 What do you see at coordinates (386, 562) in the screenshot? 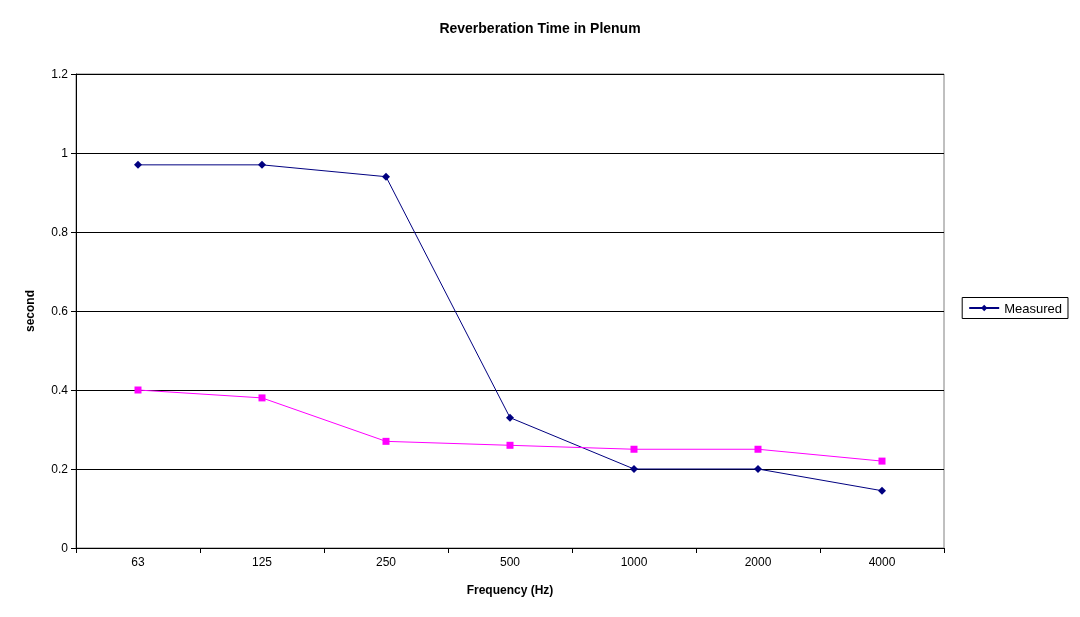
I see `x-tick-label: 250` at bounding box center [386, 562].